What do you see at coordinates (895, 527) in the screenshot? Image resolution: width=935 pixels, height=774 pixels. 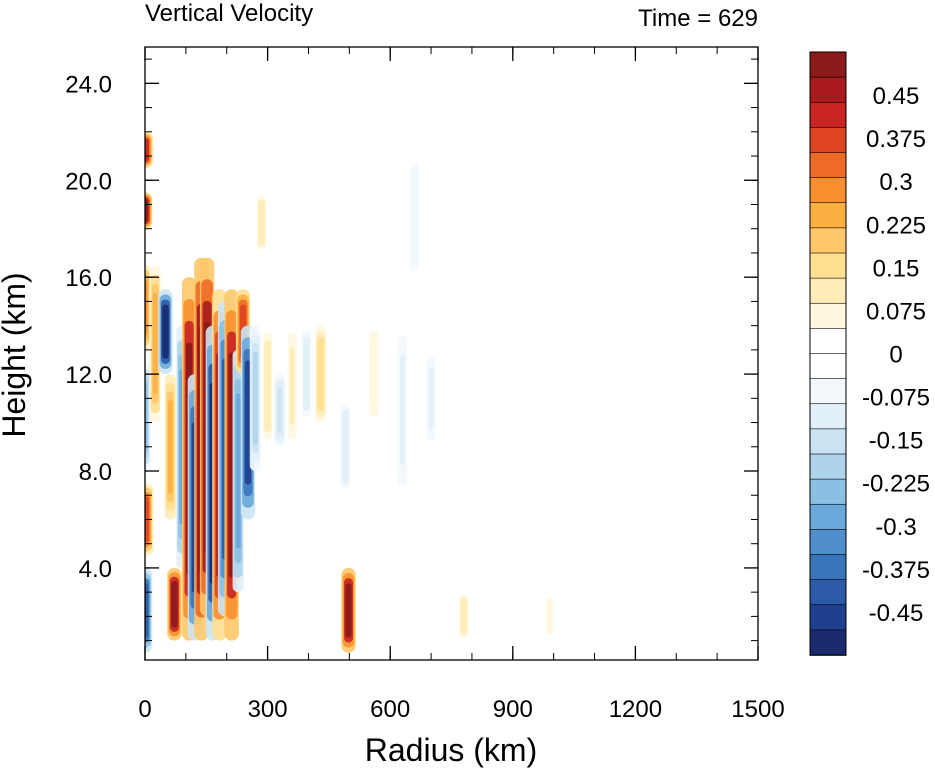 I see `colorbar-label: -0.3` at bounding box center [895, 527].